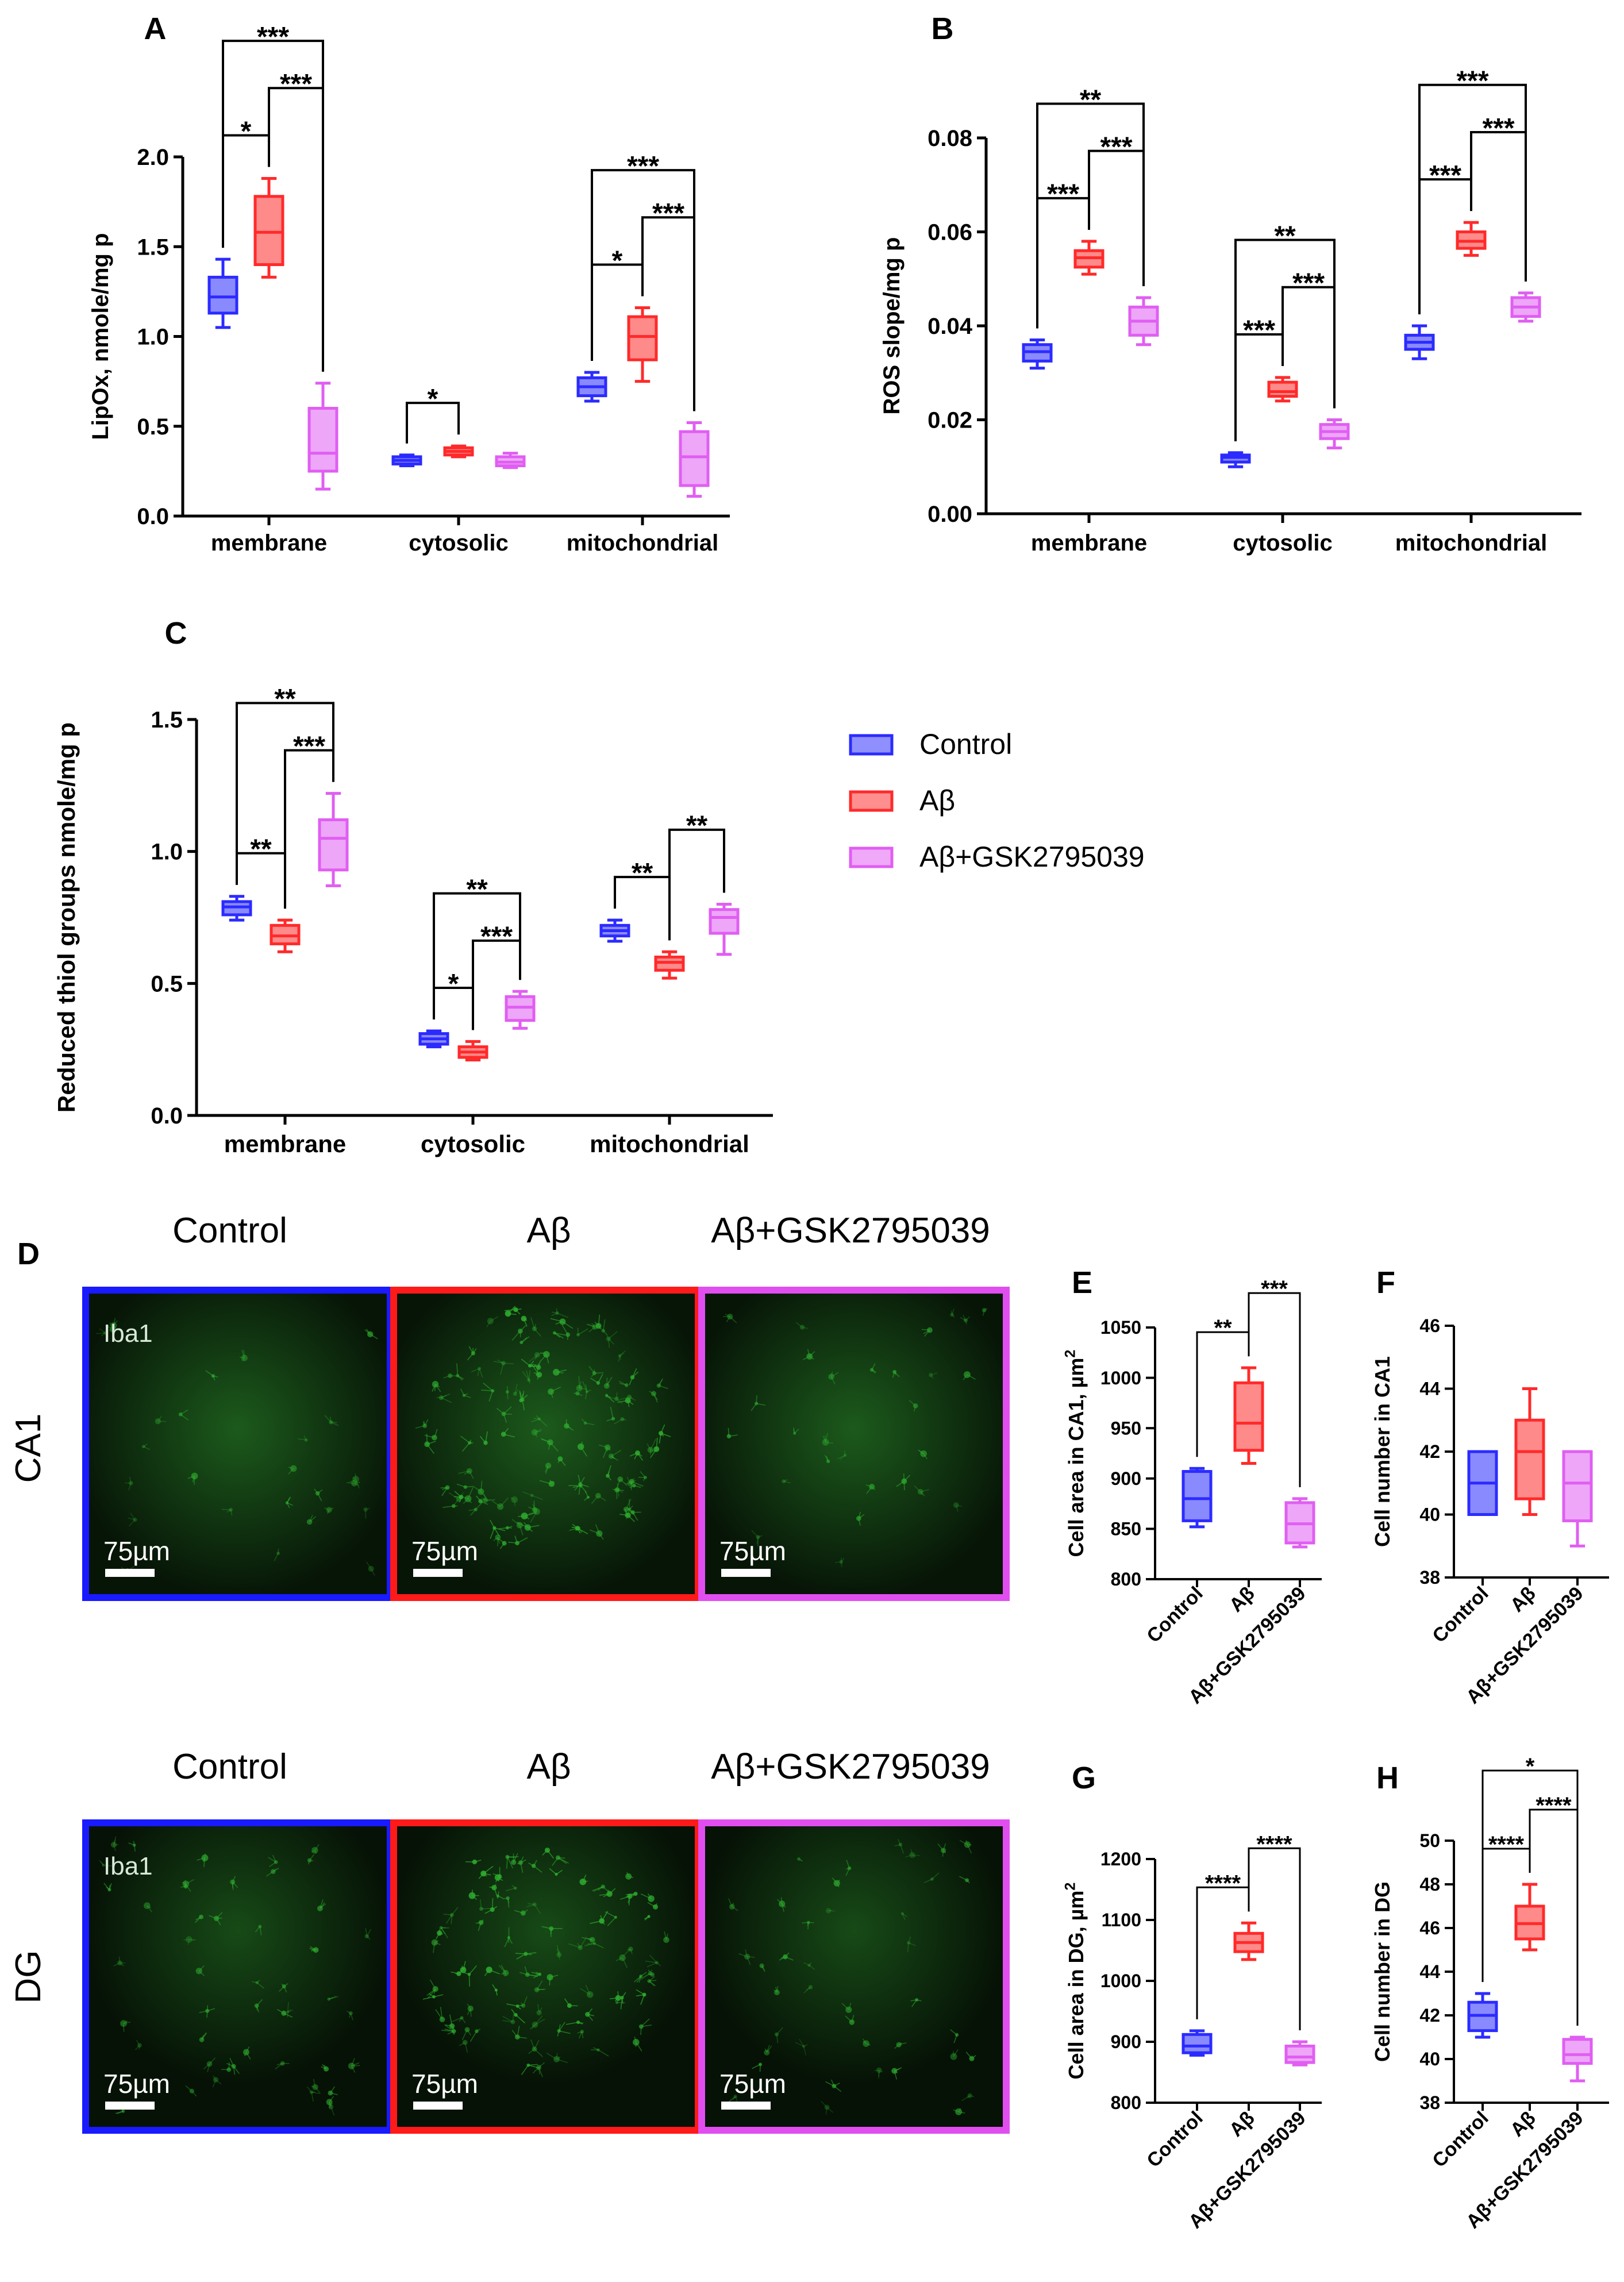 The width and height of the screenshot is (1624, 2282). I want to click on image-ca1-gsk, so click(854, 1444).